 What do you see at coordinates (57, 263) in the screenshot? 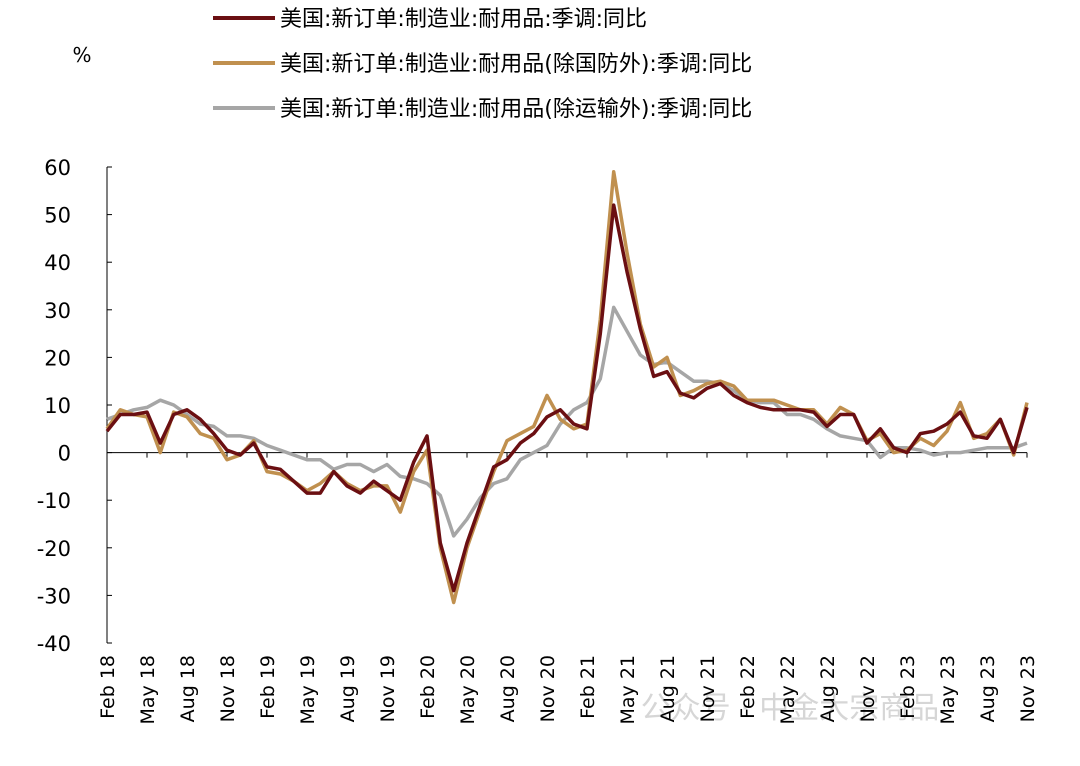
I see `y-tick-label: 40` at bounding box center [57, 263].